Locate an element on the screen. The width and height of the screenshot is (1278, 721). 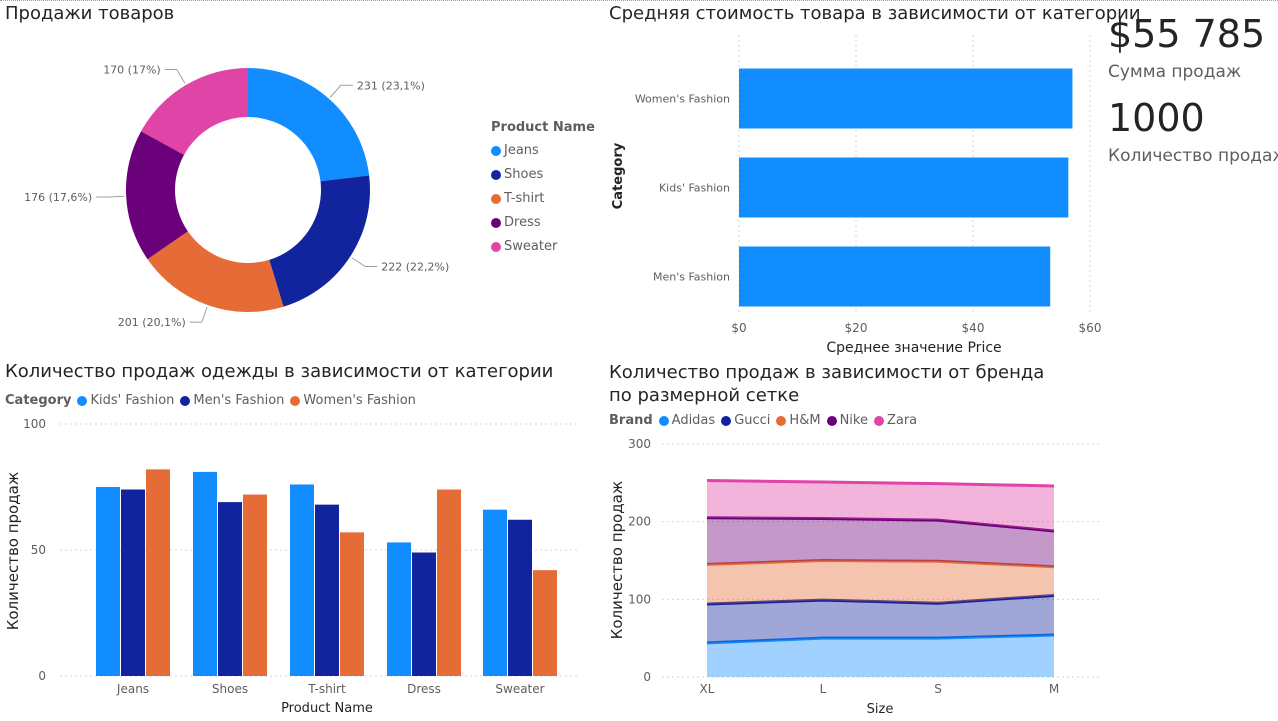
x-tick-label: XL is located at coordinates (707, 689).